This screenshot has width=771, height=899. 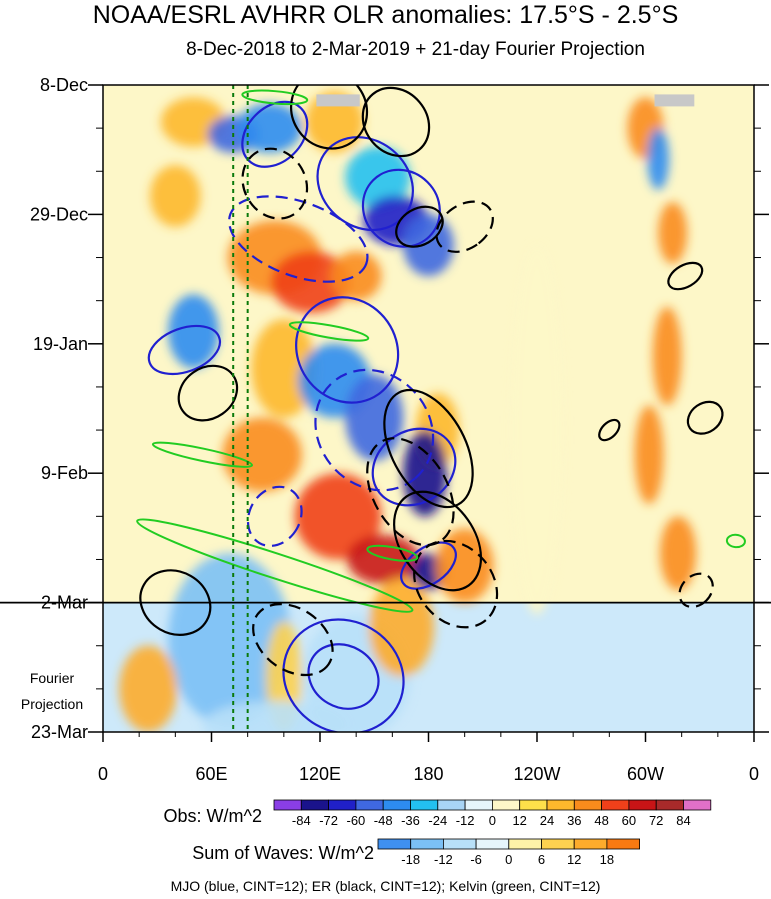 What do you see at coordinates (629, 820) in the screenshot?
I see `obs-cb-level-12: 60` at bounding box center [629, 820].